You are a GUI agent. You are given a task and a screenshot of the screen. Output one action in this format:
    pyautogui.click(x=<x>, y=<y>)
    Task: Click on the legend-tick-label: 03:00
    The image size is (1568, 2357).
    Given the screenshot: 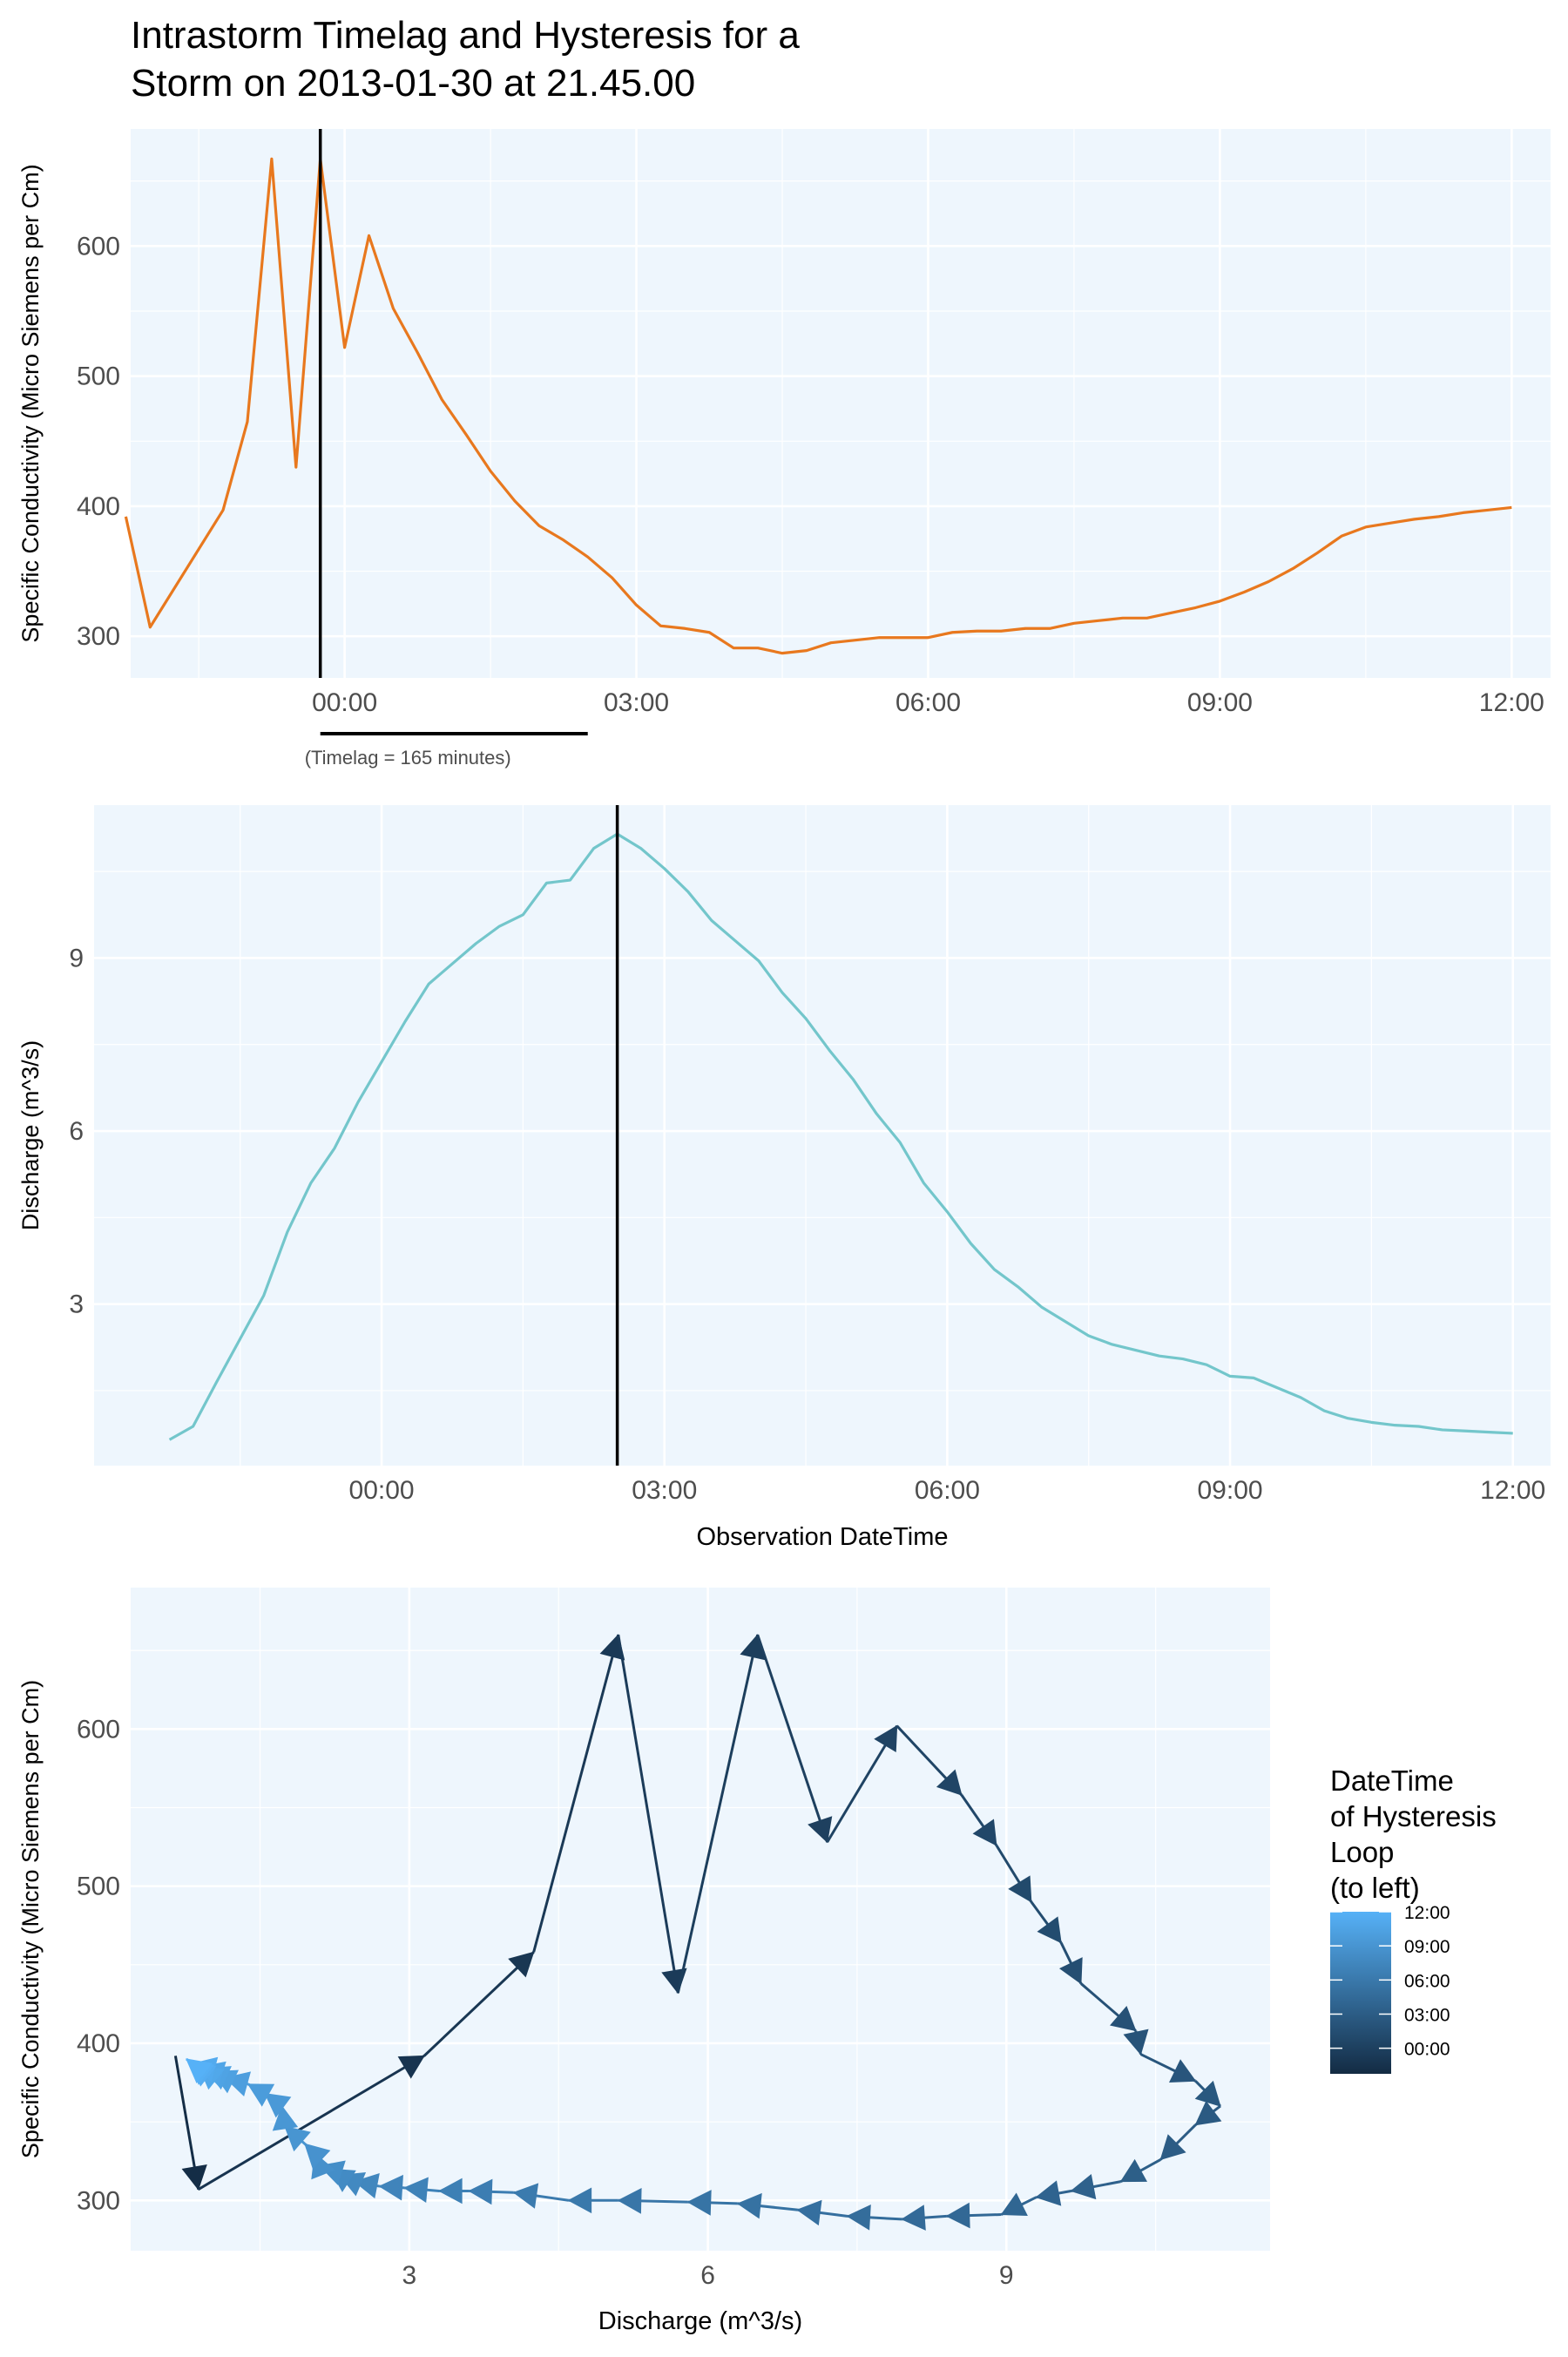 What is the action you would take?
    pyautogui.click(x=1427, y=2015)
    